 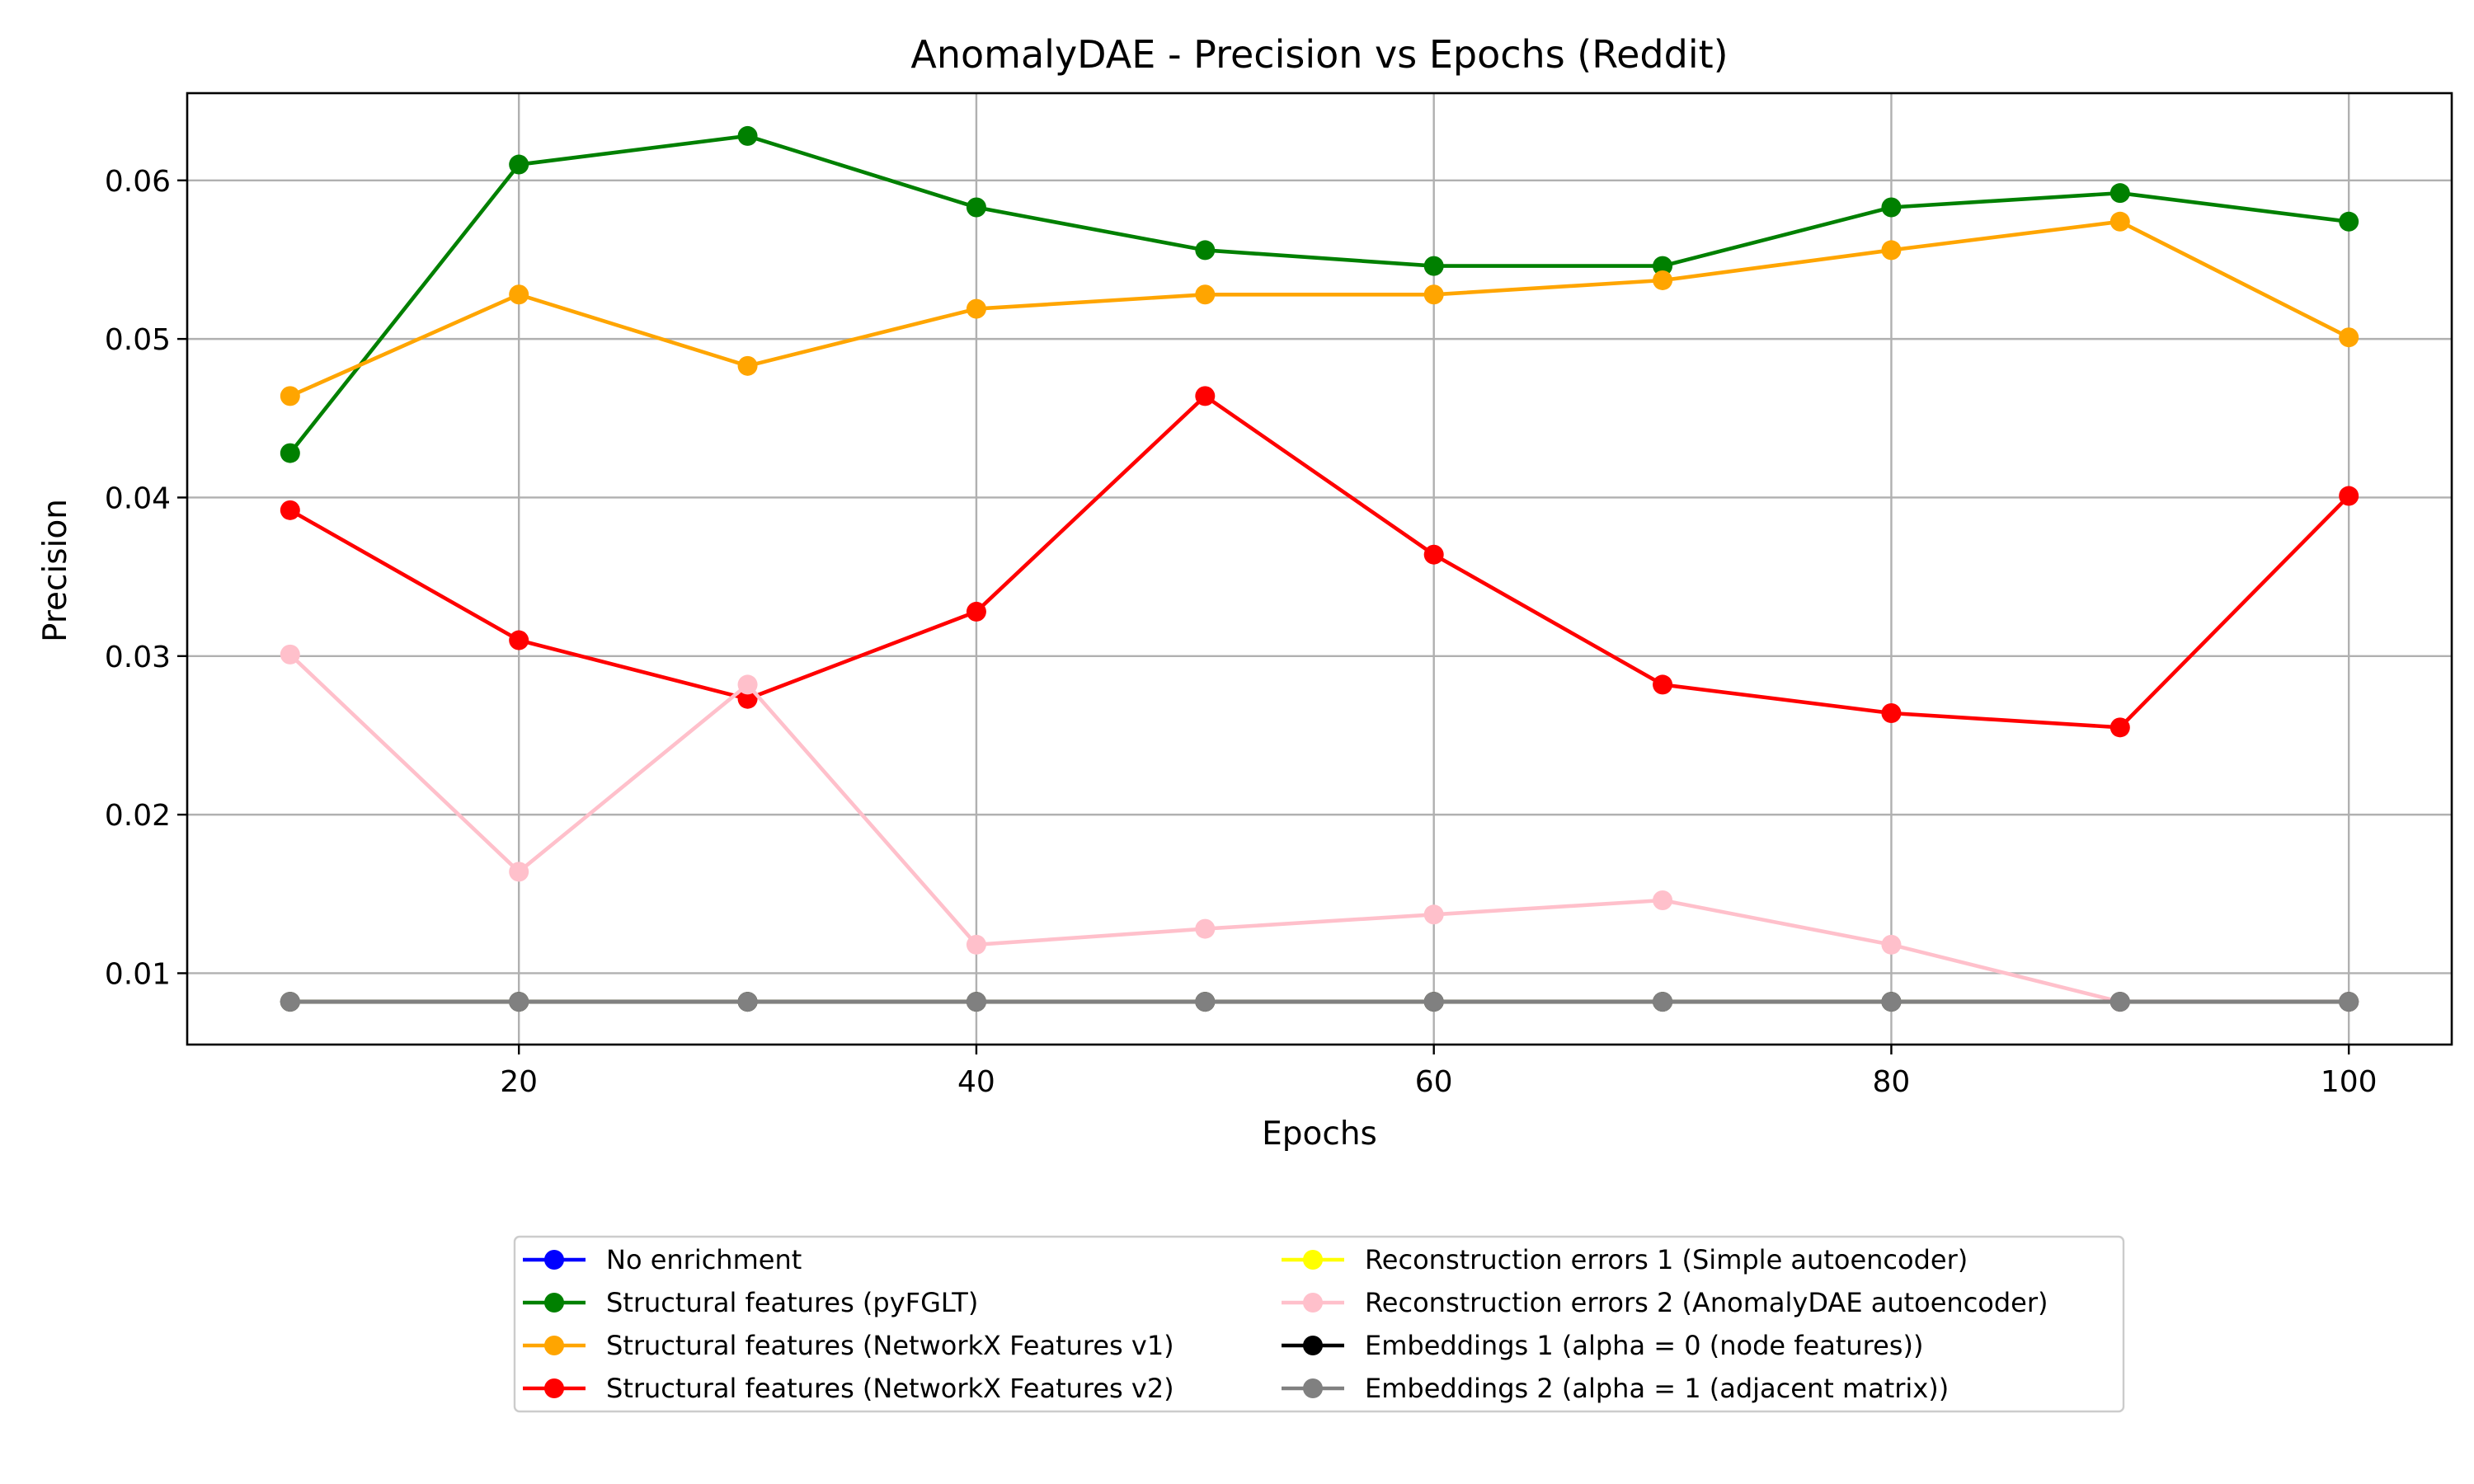 I want to click on x-axis-label: Epochs, so click(x=1319, y=1134).